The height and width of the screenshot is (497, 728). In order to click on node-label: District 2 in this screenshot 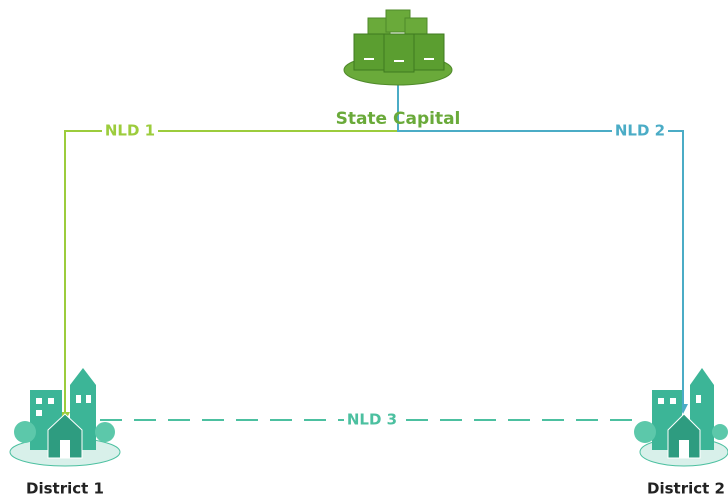, I will do `click(686, 488)`.